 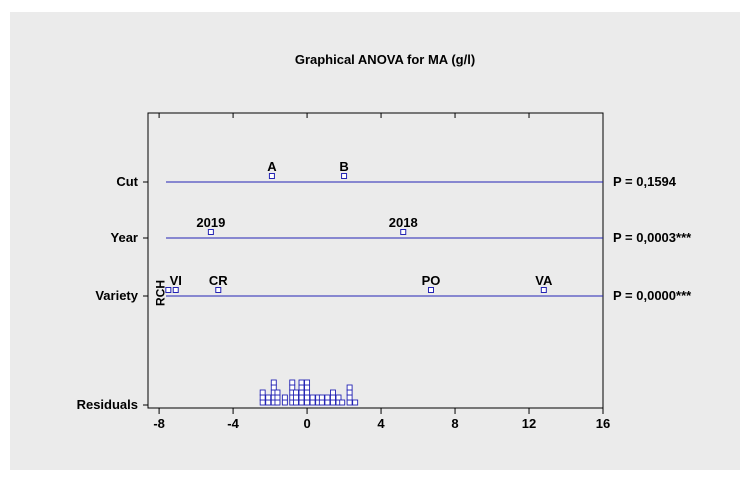 I want to click on x-tick-label: 8, so click(x=454, y=423).